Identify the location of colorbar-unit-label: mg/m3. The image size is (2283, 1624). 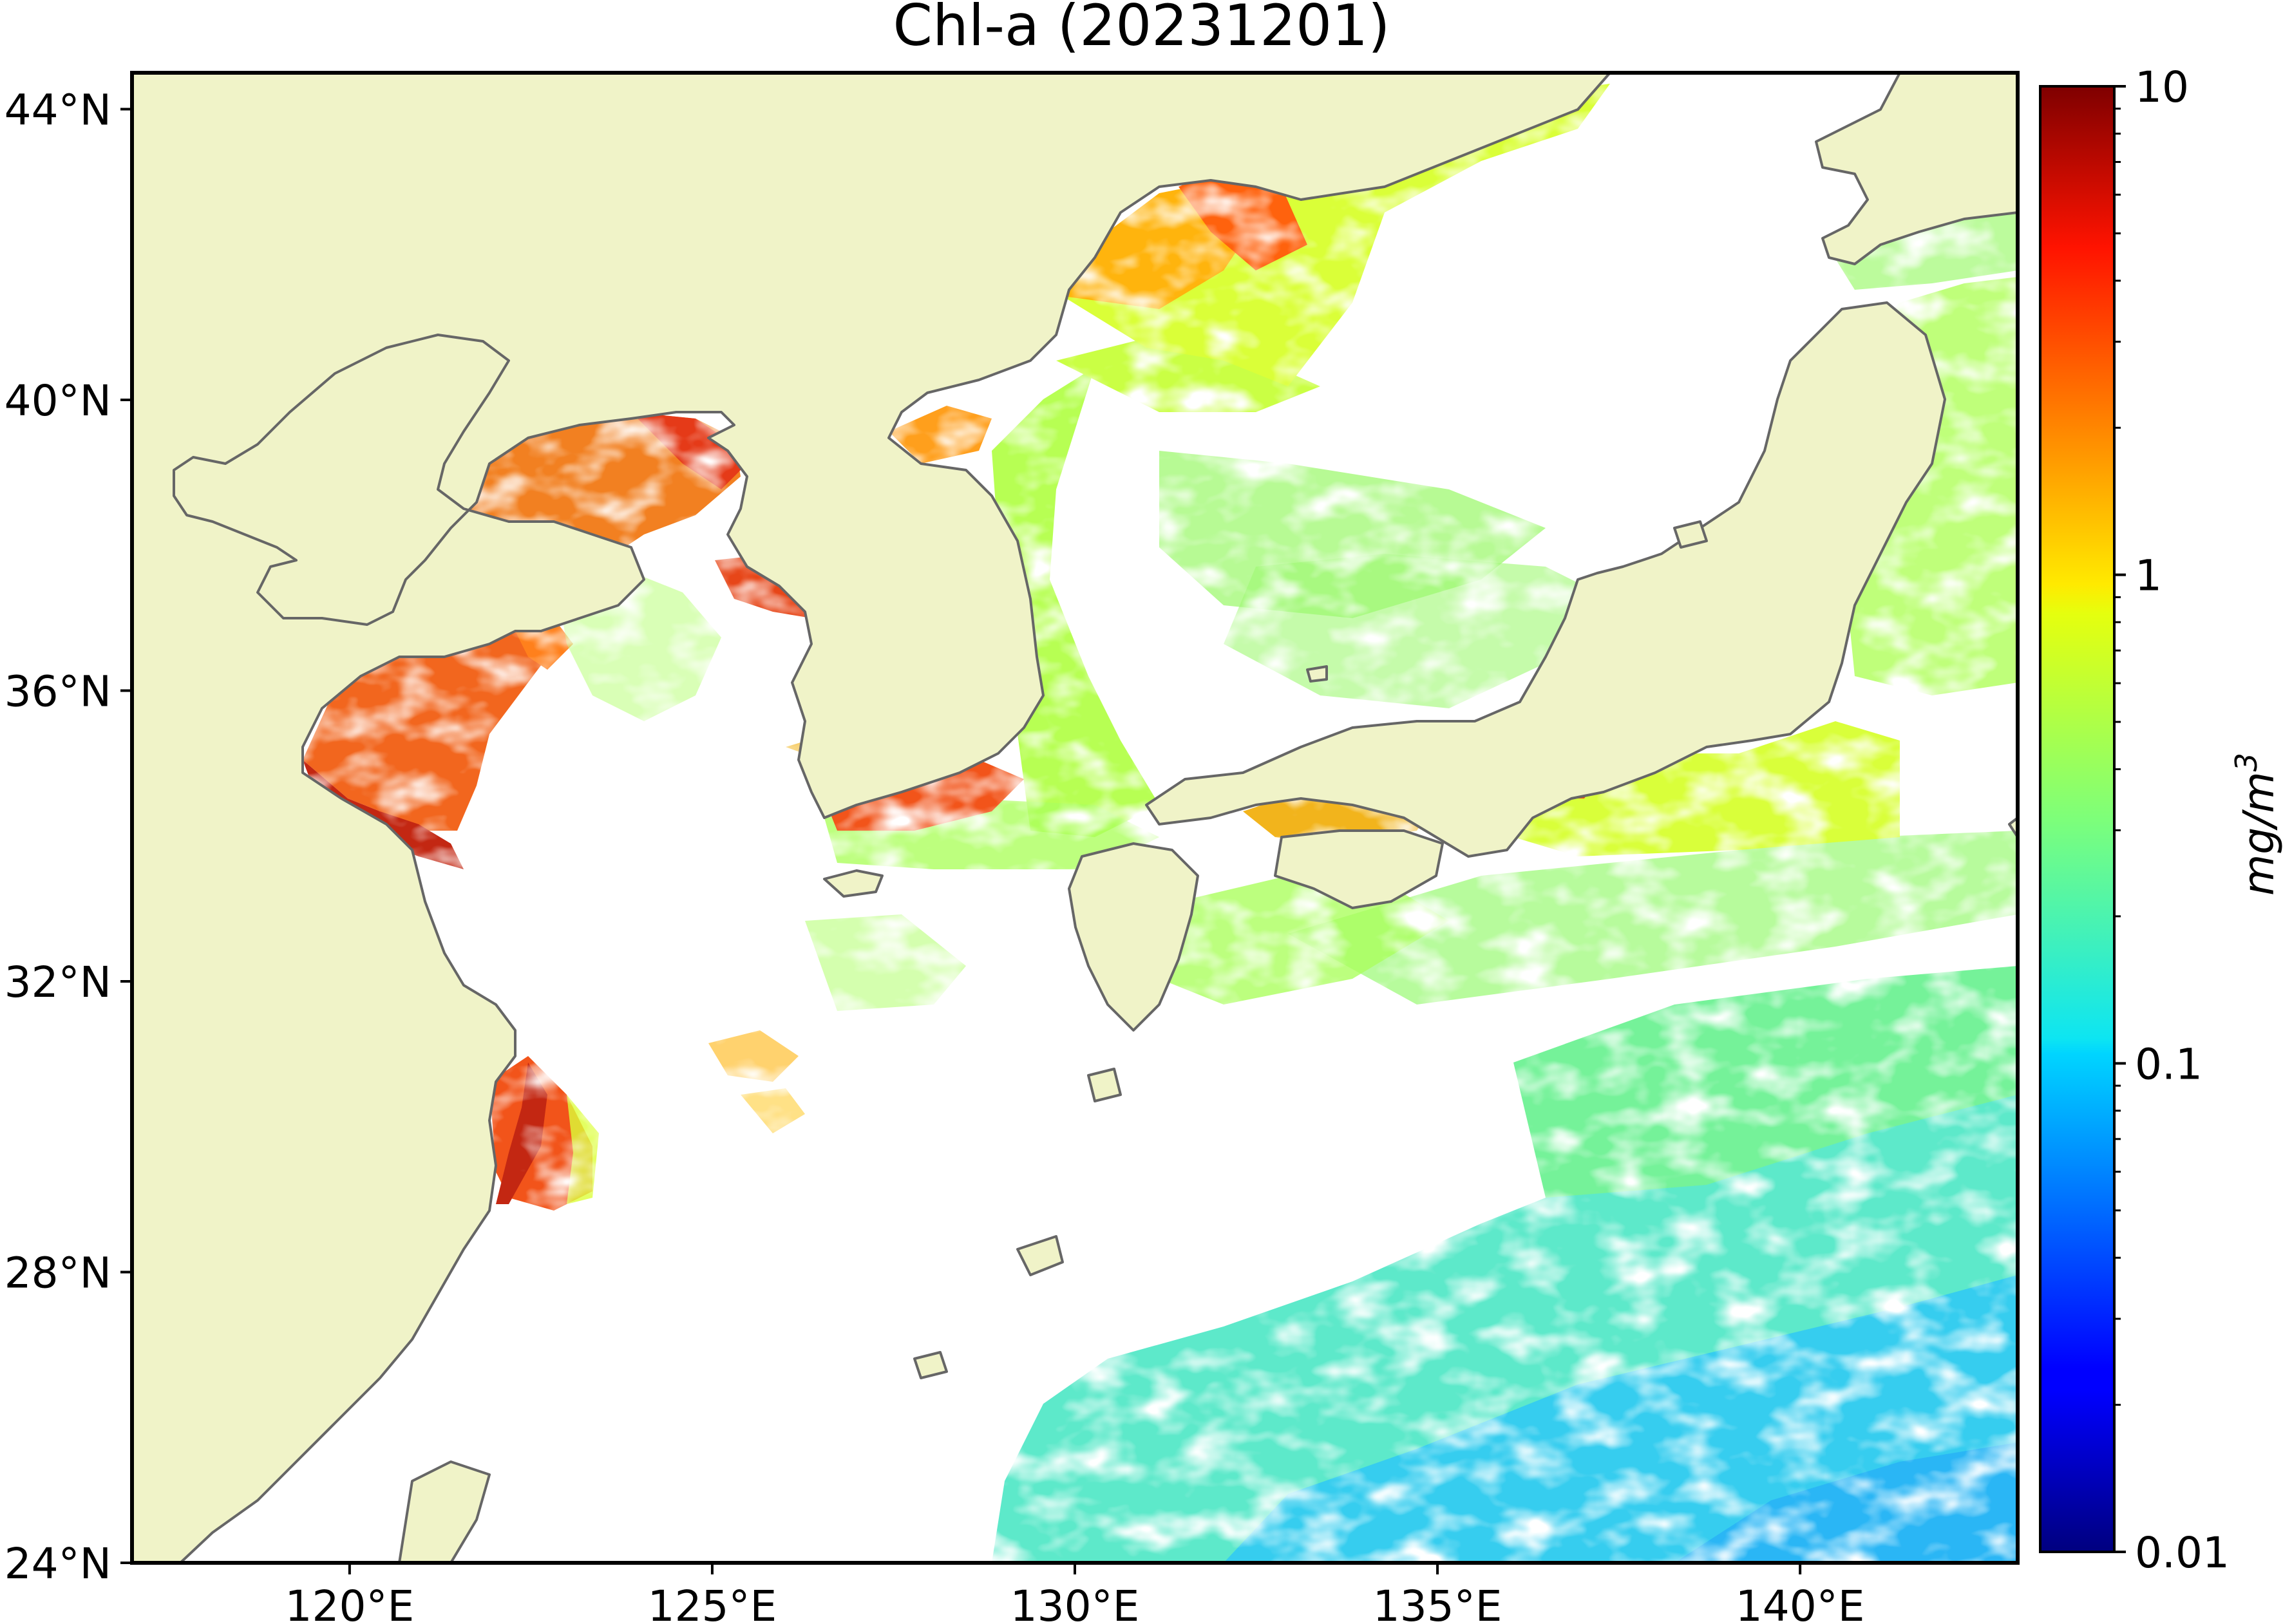
(2256, 825).